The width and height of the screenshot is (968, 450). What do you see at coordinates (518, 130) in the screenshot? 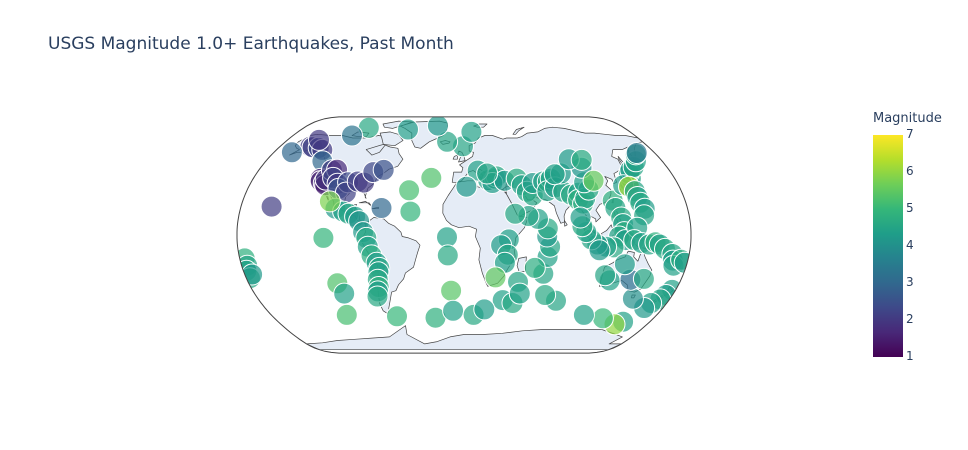
I see `landmass-novaya-zemlya` at bounding box center [518, 130].